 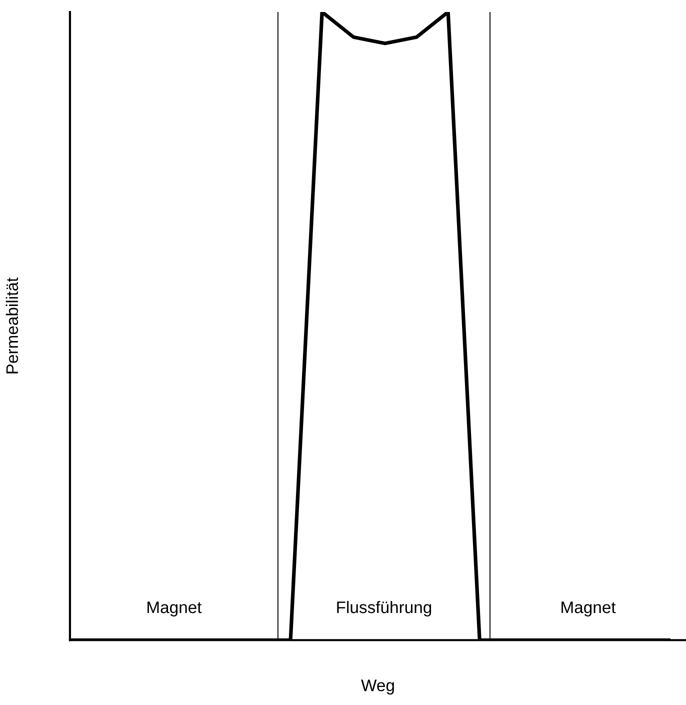 I want to click on x-axis-title: Weg, so click(x=377, y=687).